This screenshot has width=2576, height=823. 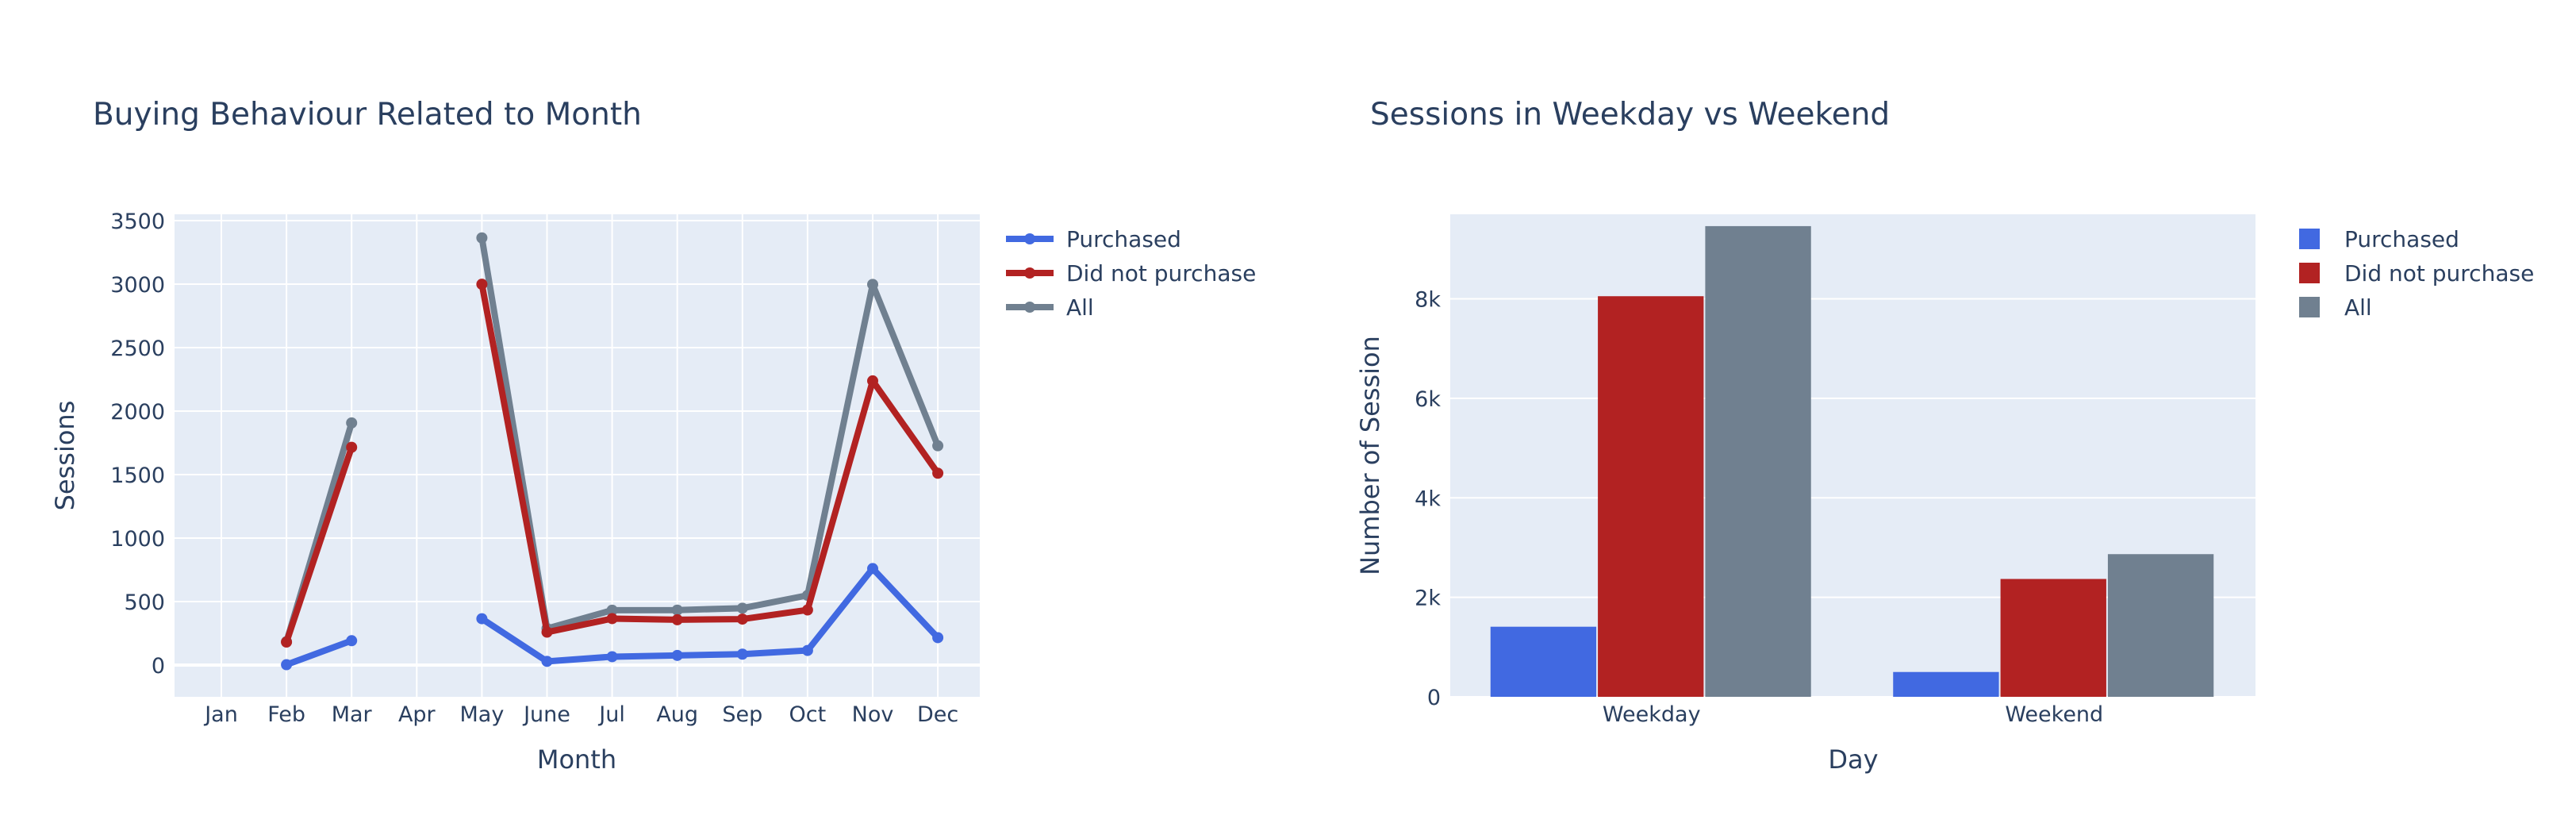 I want to click on line-chart-y-ticks: 0 500 1000 1500 2000 2500 3000 3500, so click(x=137, y=445).